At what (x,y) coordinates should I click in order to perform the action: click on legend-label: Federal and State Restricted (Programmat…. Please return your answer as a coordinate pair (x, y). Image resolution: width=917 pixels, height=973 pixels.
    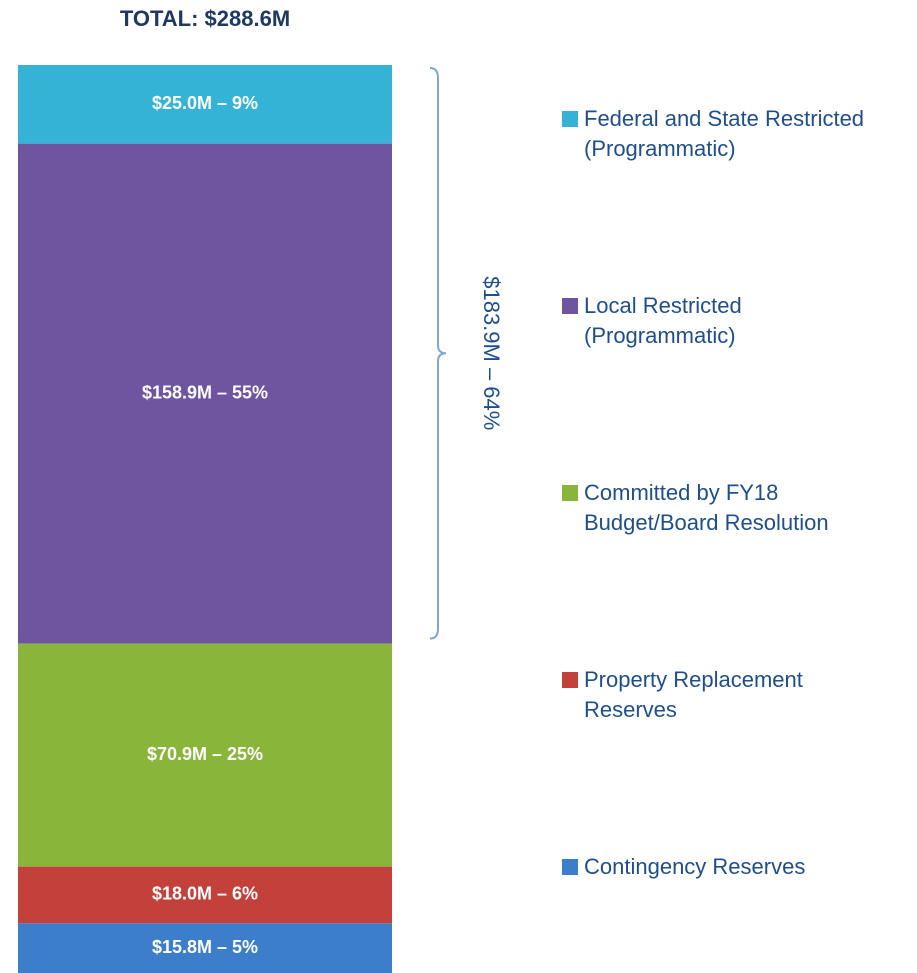
    Looking at the image, I should click on (724, 133).